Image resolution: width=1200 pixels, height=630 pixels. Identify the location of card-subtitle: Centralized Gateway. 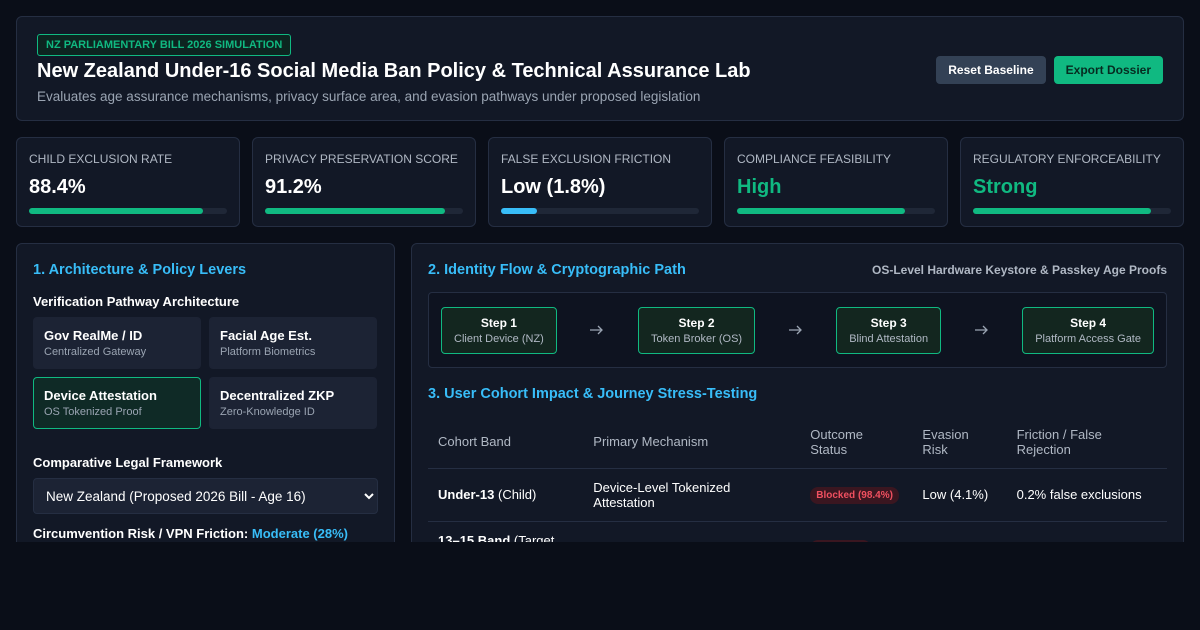
(95, 352).